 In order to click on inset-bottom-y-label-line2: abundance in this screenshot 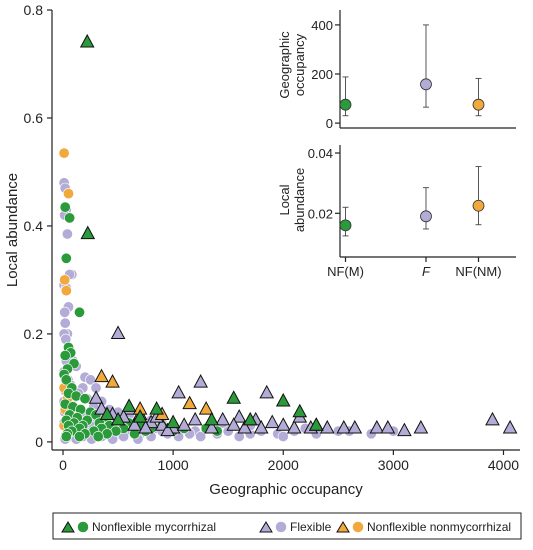, I will do `click(299, 200)`.